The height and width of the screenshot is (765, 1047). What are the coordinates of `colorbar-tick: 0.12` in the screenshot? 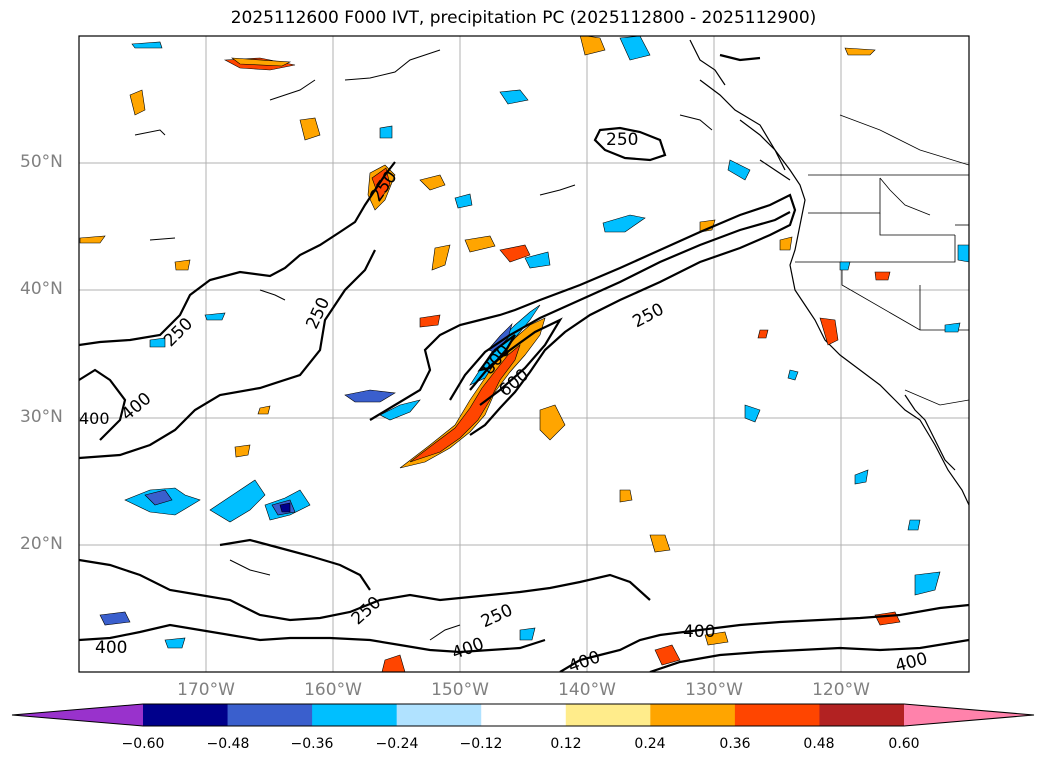 It's located at (566, 744).